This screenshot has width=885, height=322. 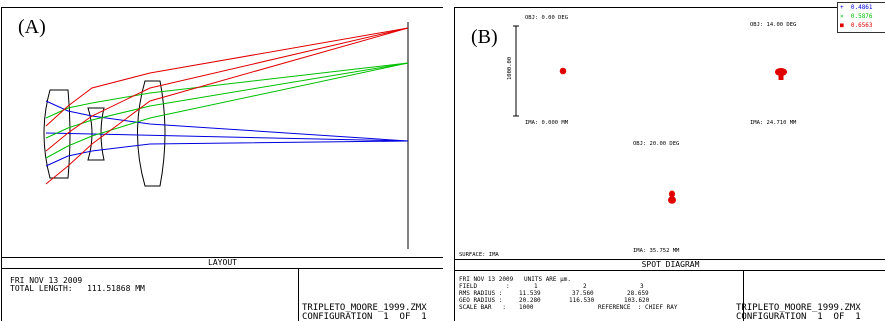 I want to click on ima-label-3: IMA: 35.752 MM, so click(x=656, y=251).